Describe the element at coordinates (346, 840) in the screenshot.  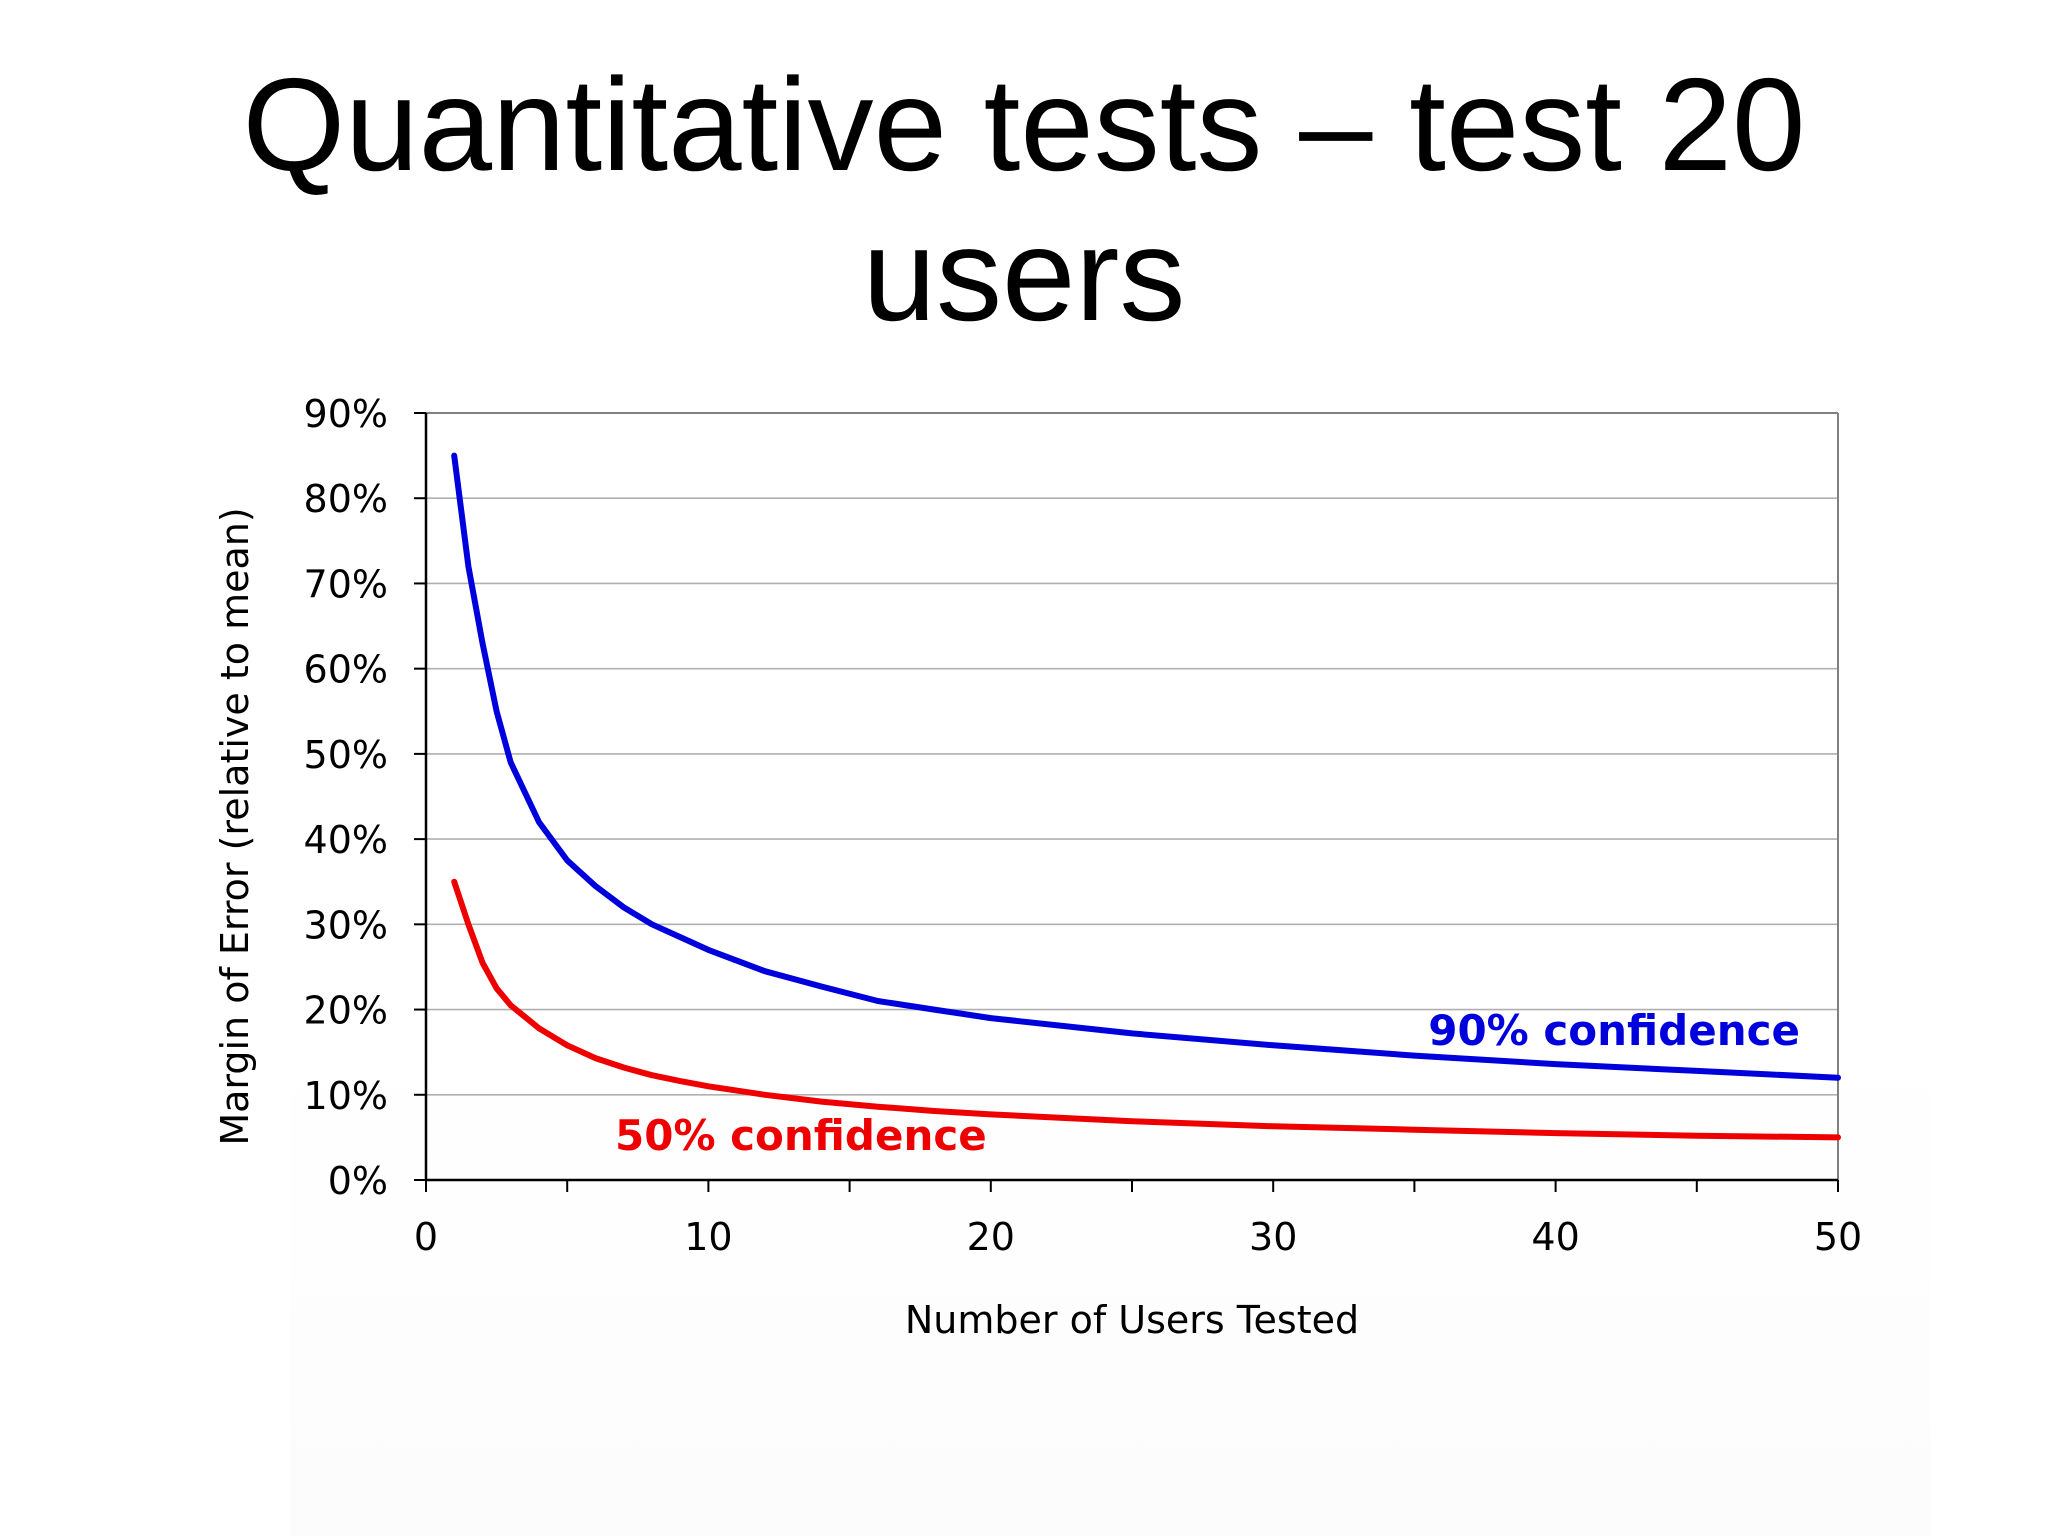
I see `y-tick-label: 40%` at that location.